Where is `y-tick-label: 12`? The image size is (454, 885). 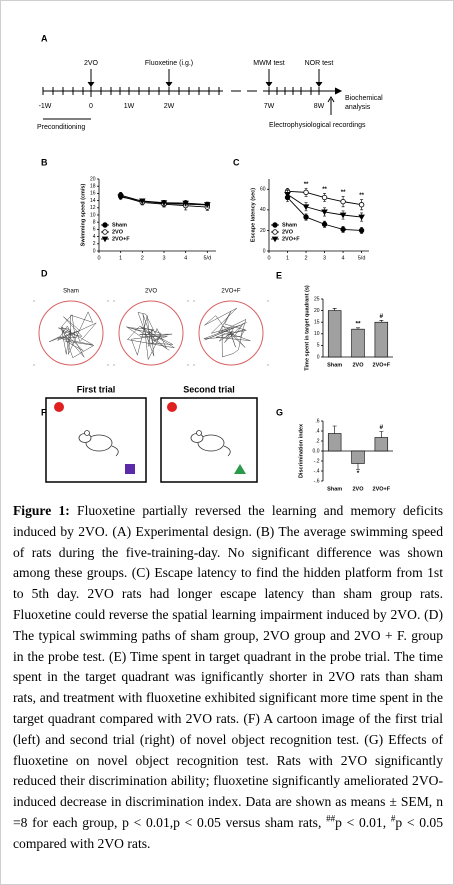
y-tick-label: 12 is located at coordinates (93, 208).